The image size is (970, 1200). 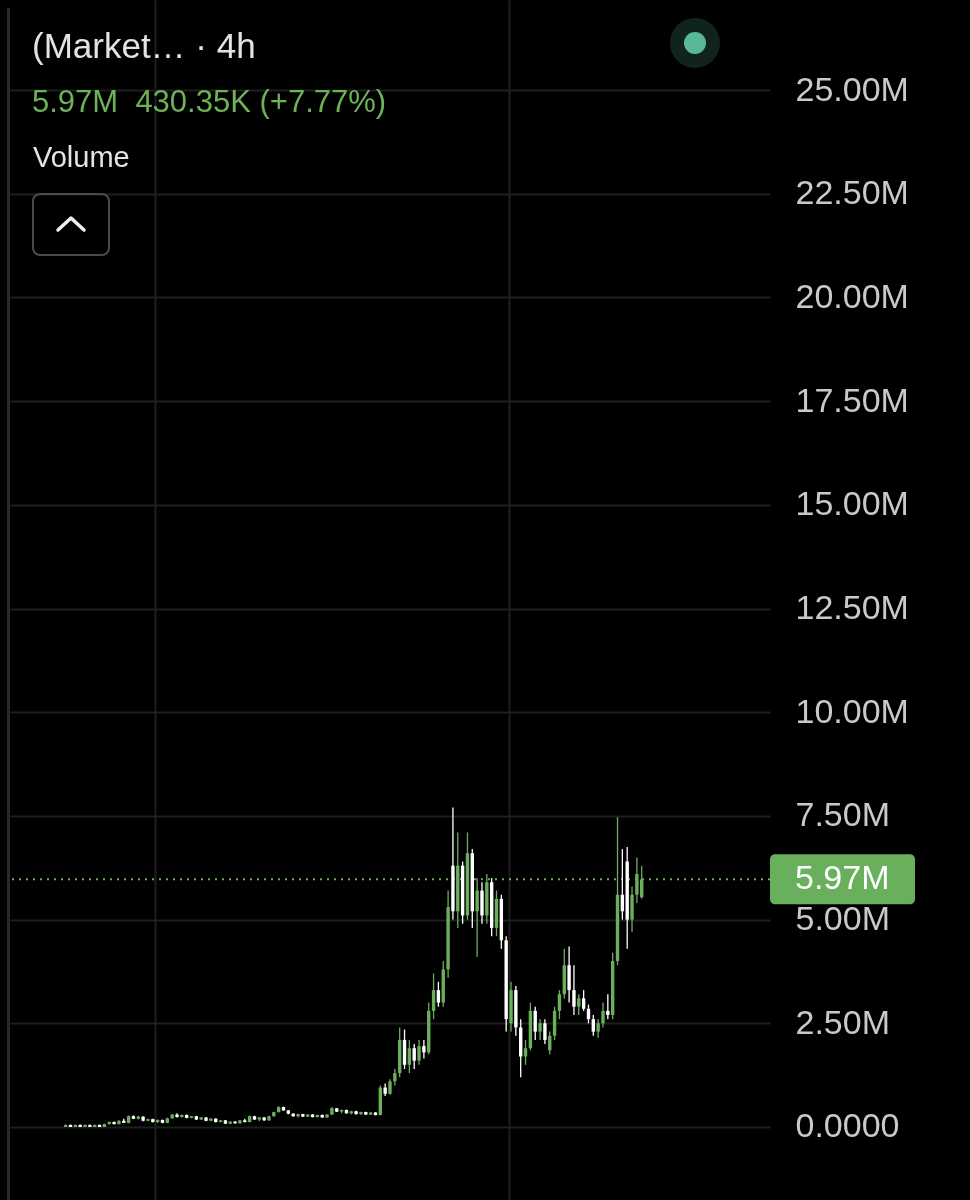 What do you see at coordinates (852, 503) in the screenshot?
I see `y-tick-label: 15.00M` at bounding box center [852, 503].